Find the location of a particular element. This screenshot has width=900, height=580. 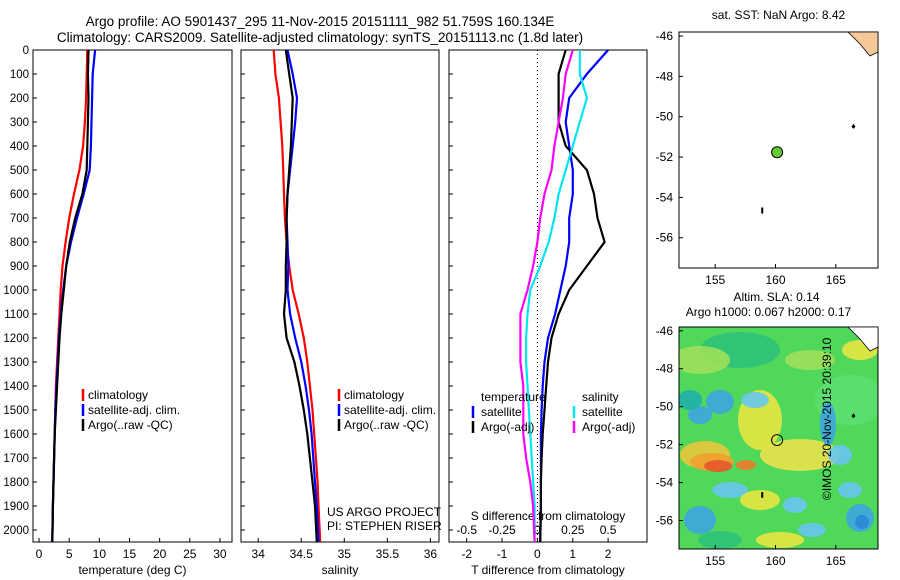

temperature-legend-label: Argo(..raw -QC) is located at coordinates (130, 425).